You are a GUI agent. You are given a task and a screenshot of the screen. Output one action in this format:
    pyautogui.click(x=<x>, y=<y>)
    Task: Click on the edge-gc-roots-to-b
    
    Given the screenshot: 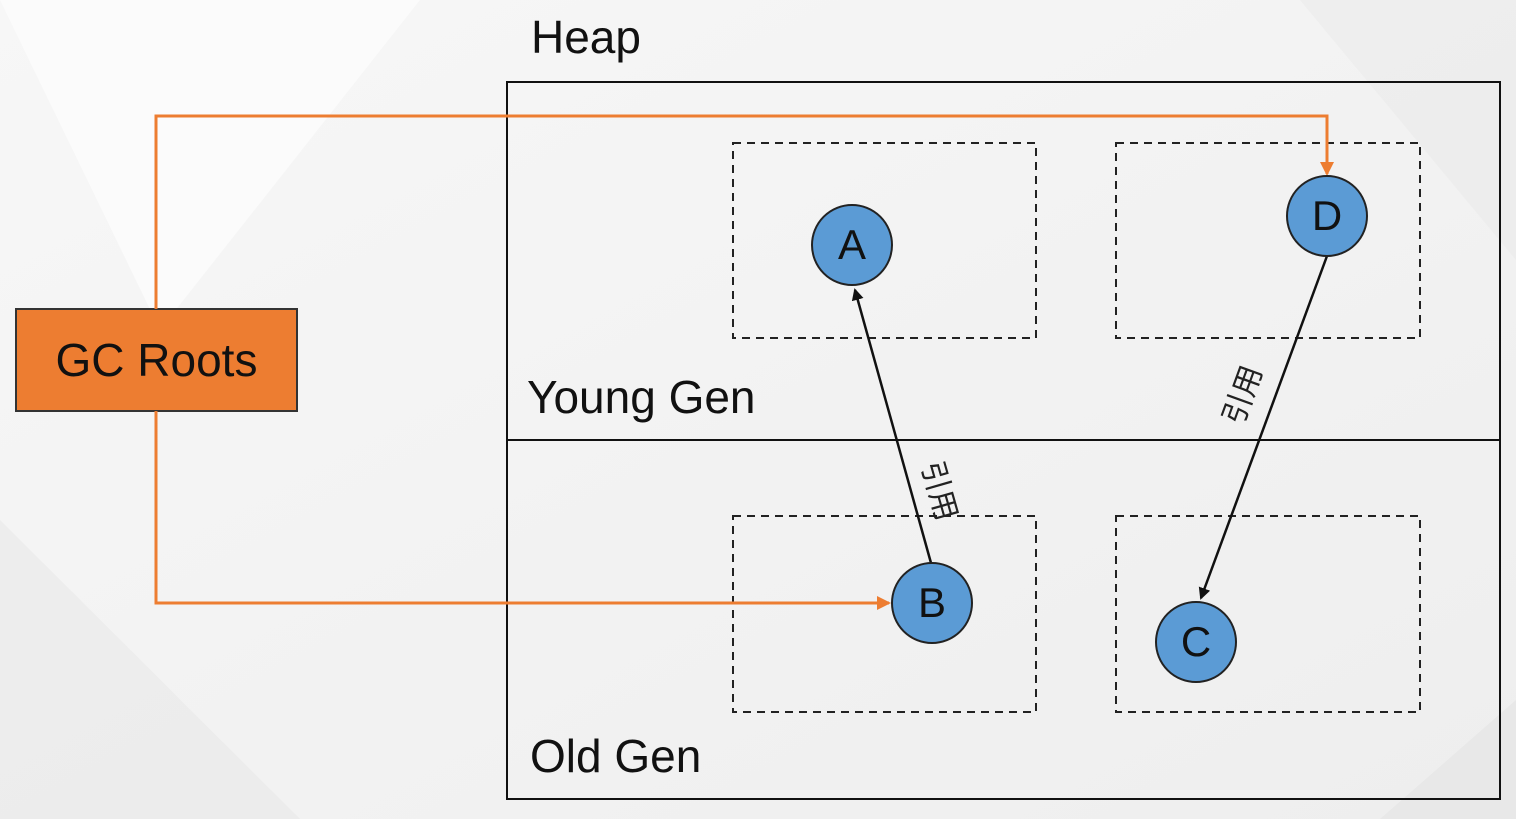 What is the action you would take?
    pyautogui.click(x=522, y=510)
    